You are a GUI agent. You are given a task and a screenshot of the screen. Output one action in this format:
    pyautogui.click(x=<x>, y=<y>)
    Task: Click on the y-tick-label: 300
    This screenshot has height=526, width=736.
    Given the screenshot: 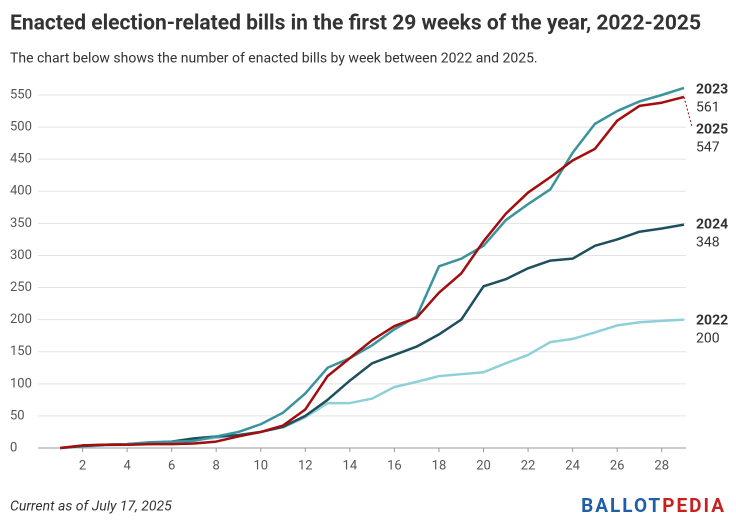 What is the action you would take?
    pyautogui.click(x=21, y=255)
    